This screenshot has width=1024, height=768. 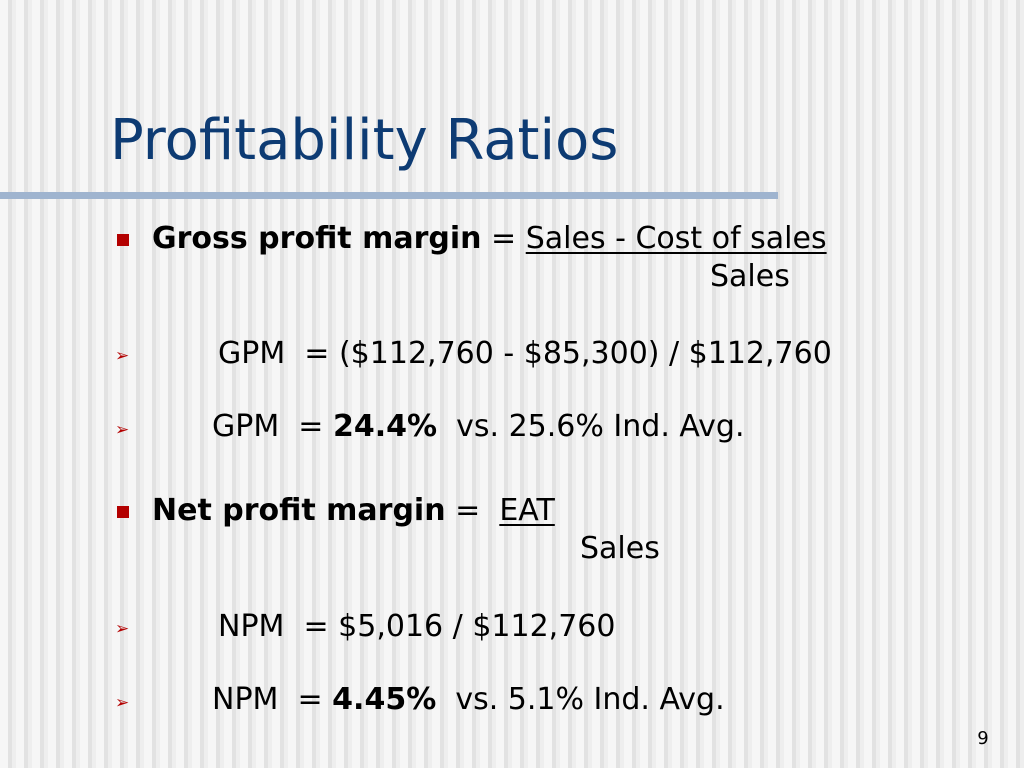 I want to click on gross-denominator: Sales, so click(x=750, y=276).